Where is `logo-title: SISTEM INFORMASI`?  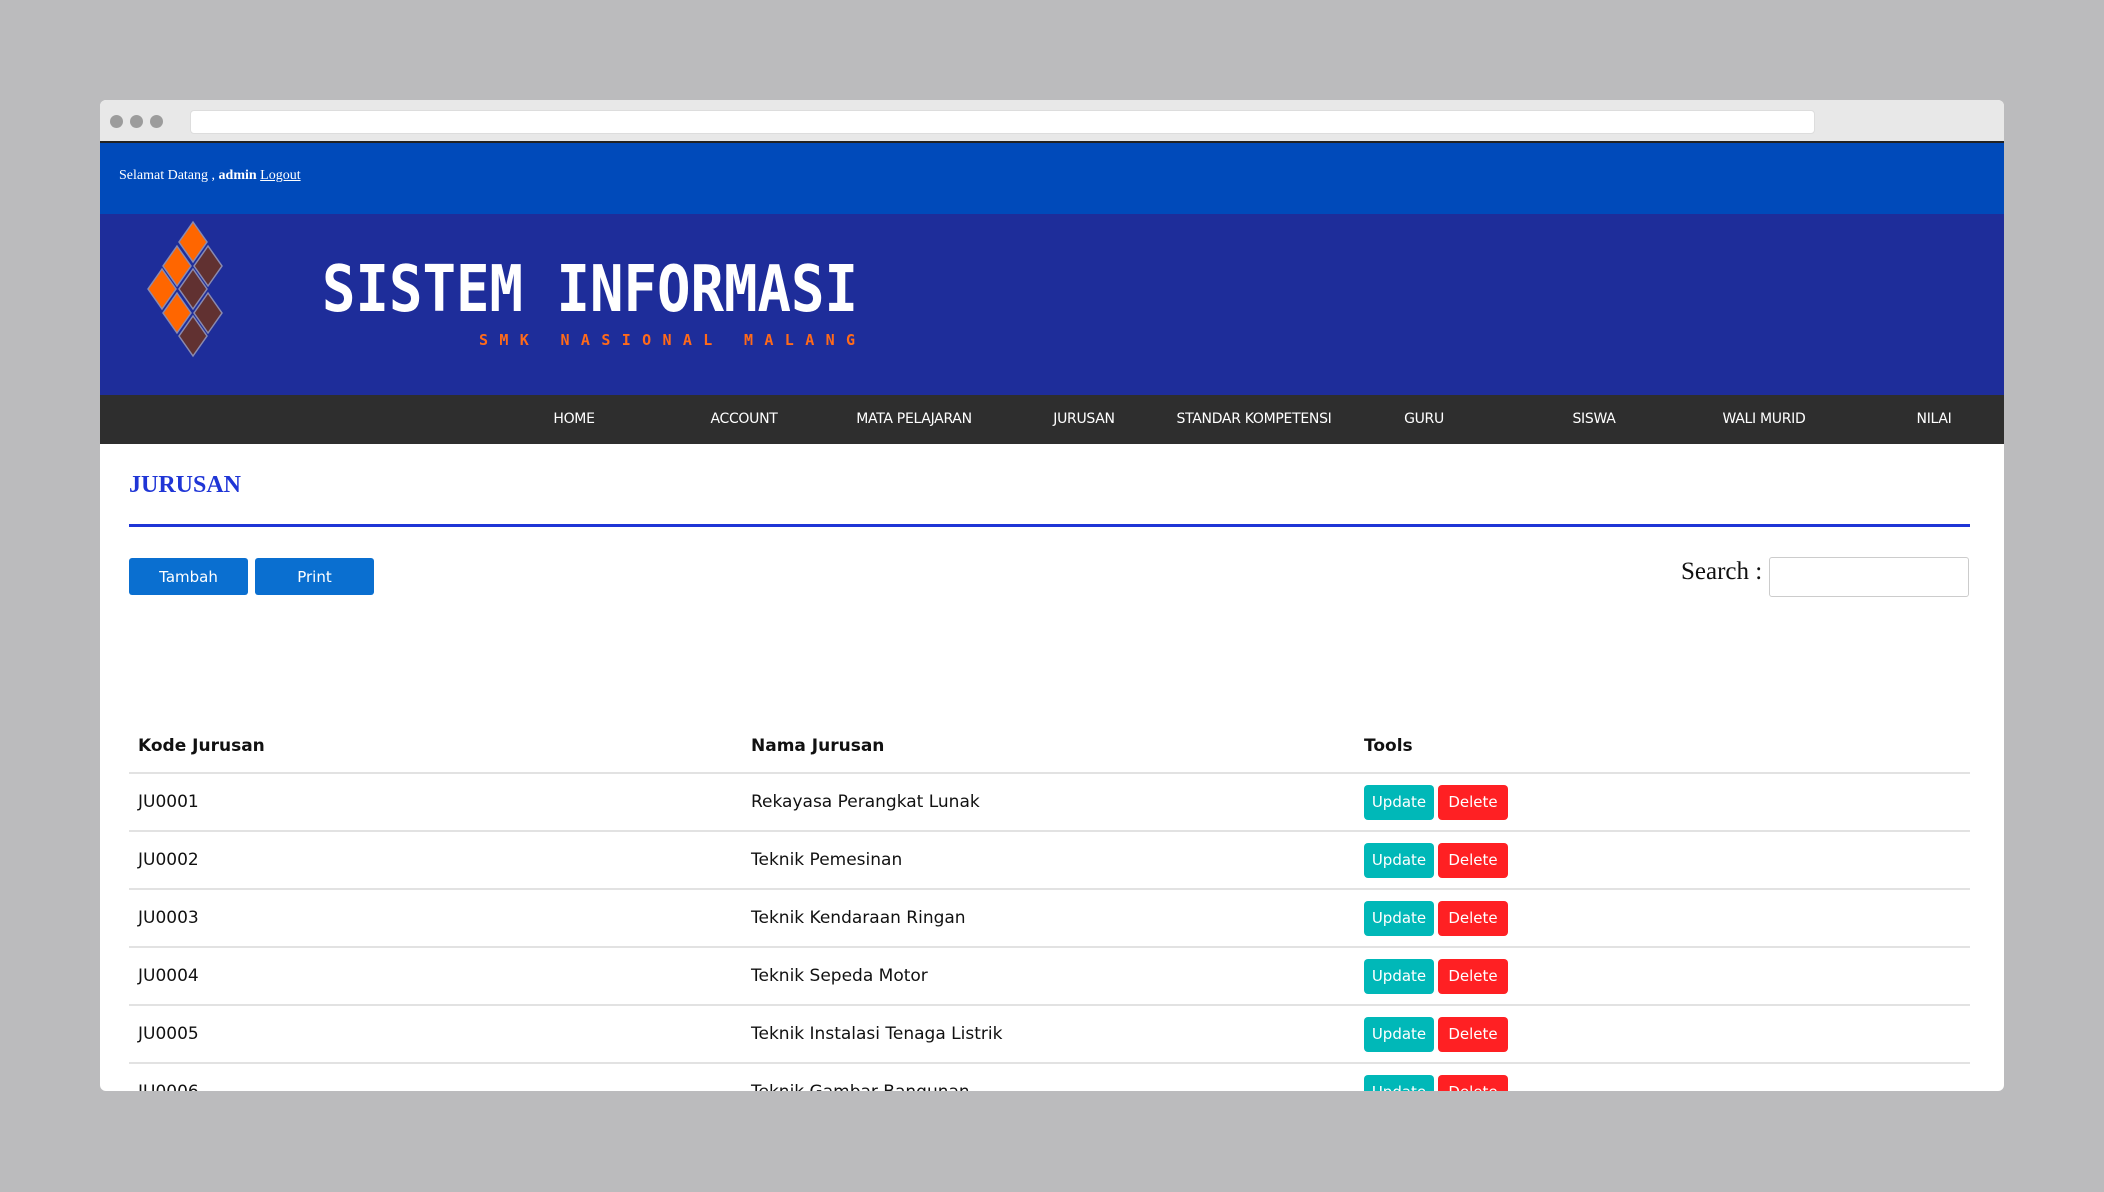 logo-title: SISTEM INFORMASI is located at coordinates (590, 290).